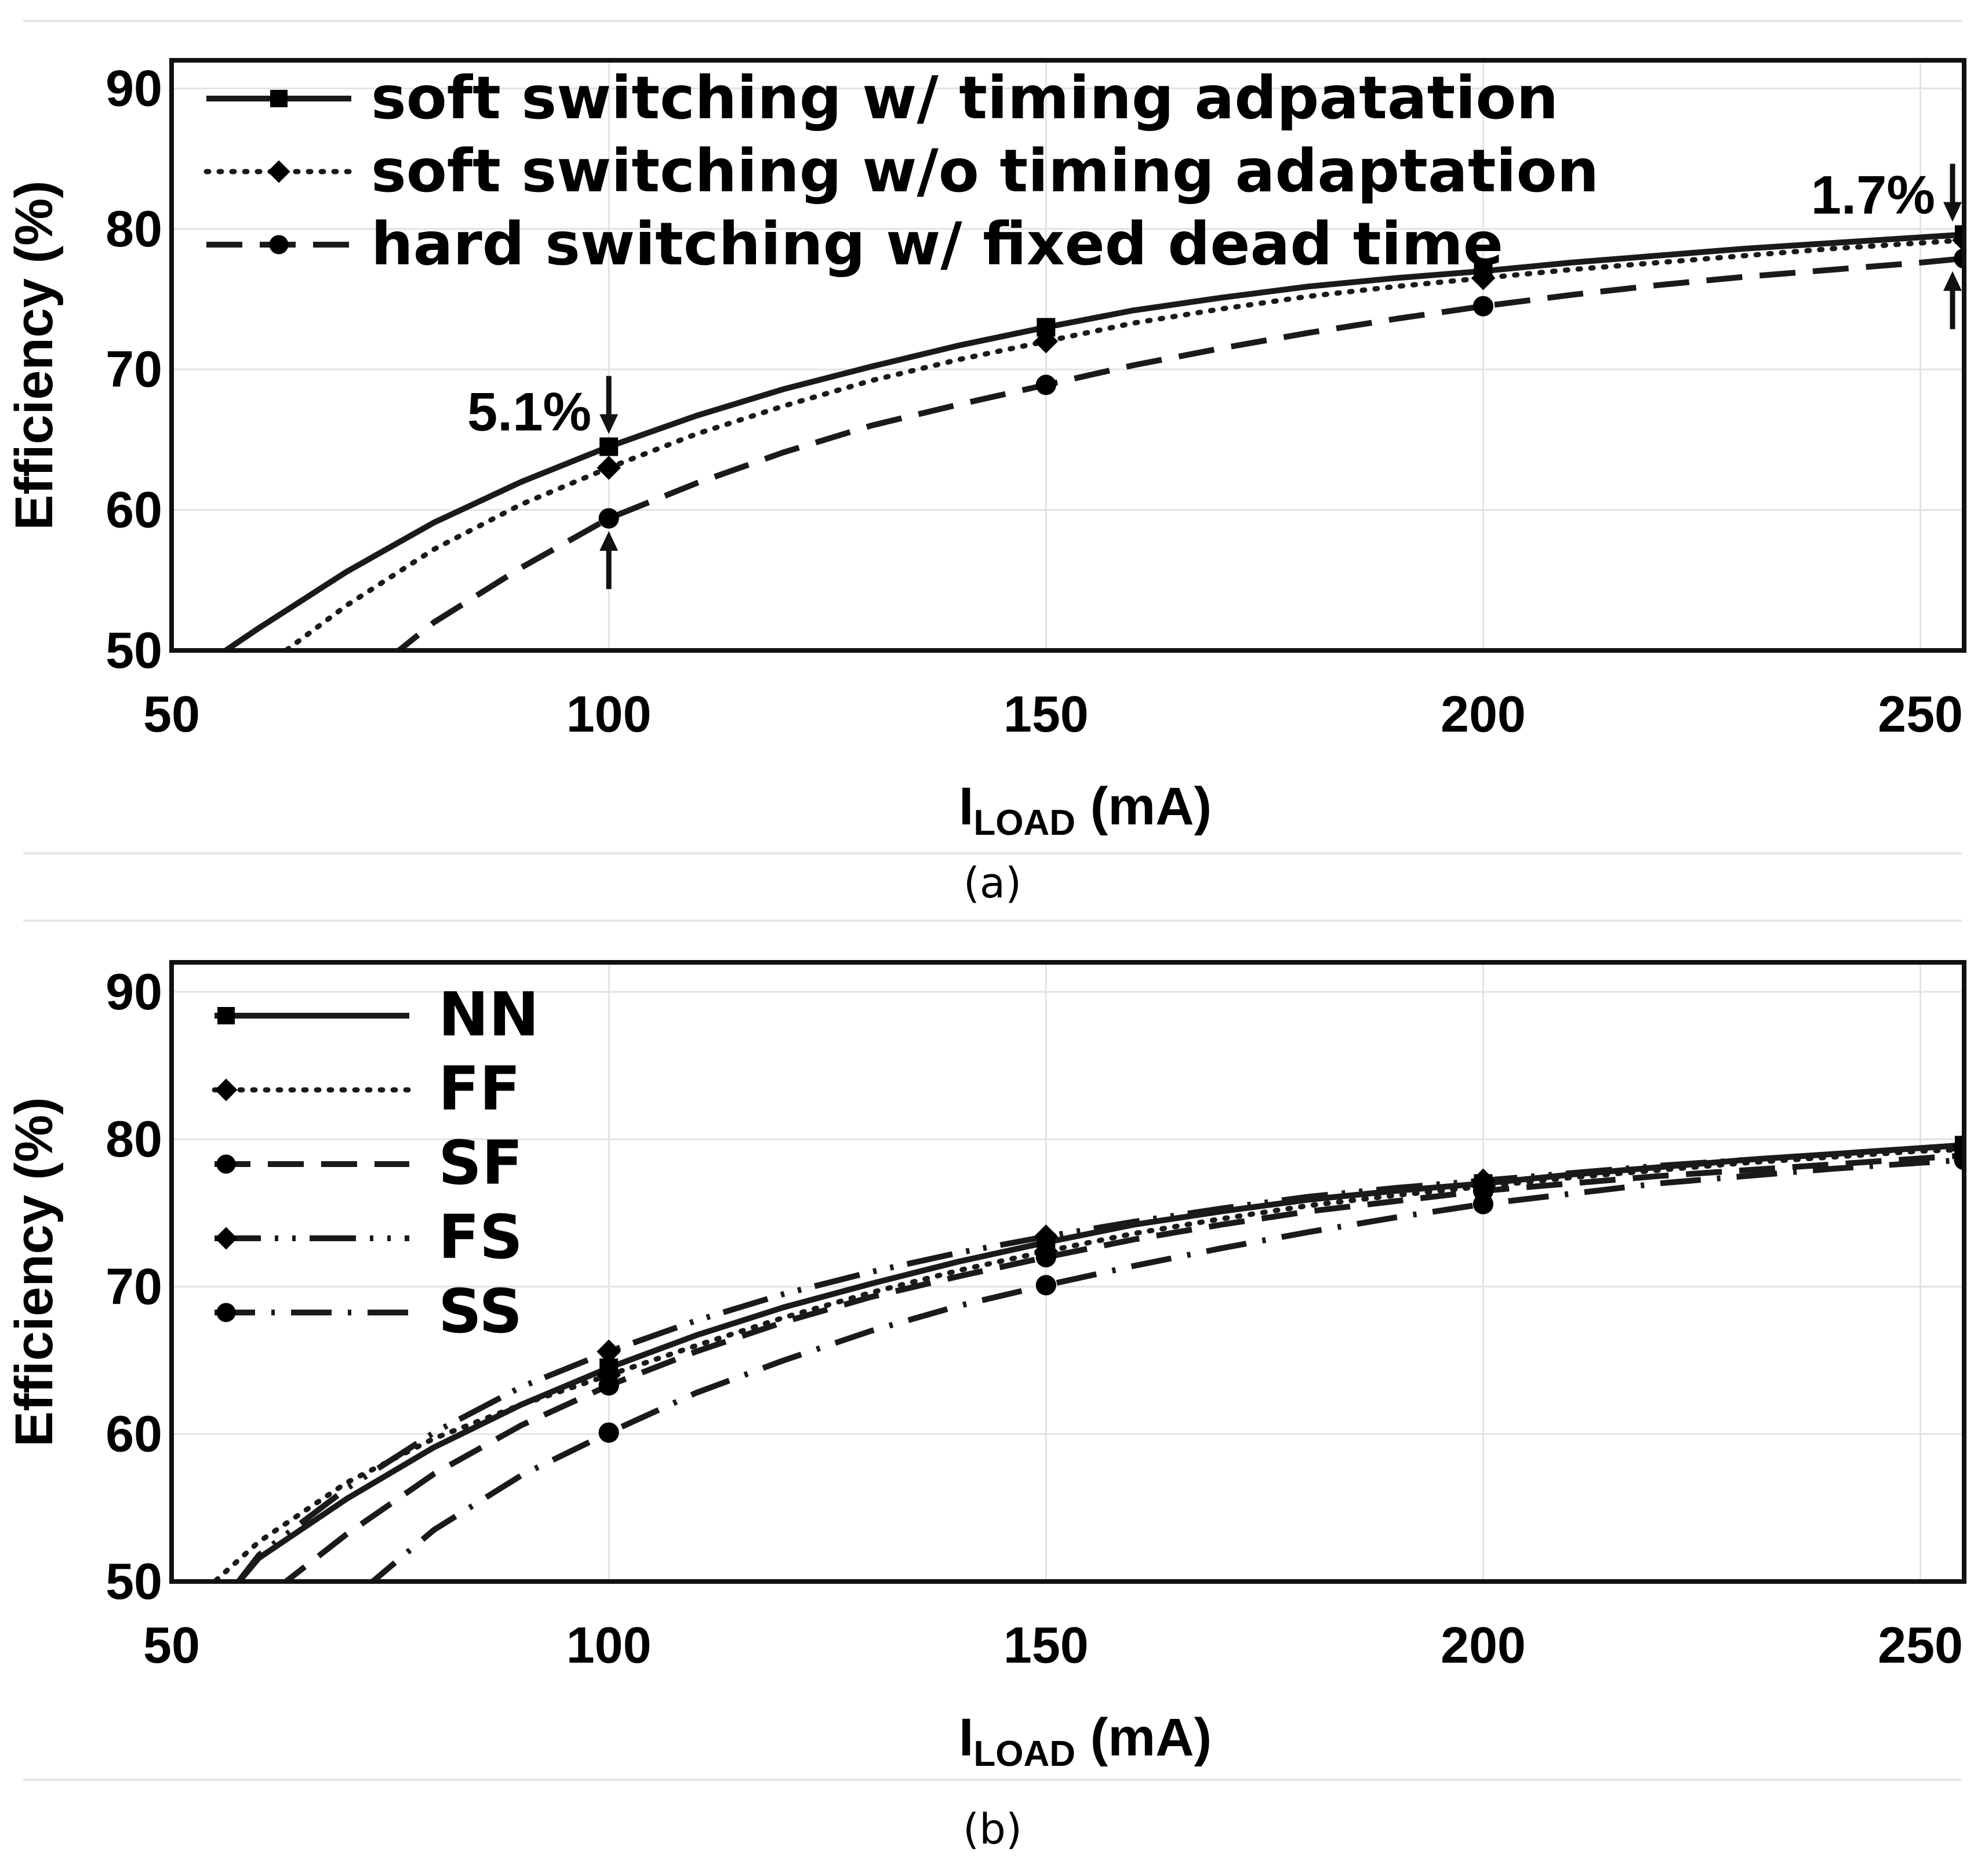 The width and height of the screenshot is (1985, 1876). What do you see at coordinates (529, 411) in the screenshot?
I see `annotation-label: 5.1%` at bounding box center [529, 411].